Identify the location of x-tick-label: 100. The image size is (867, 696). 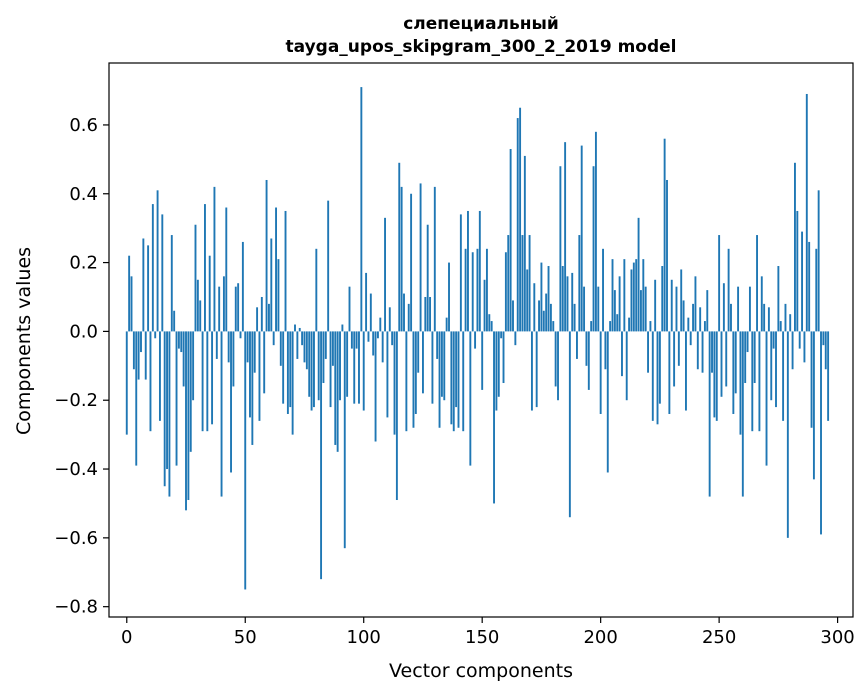
(364, 637).